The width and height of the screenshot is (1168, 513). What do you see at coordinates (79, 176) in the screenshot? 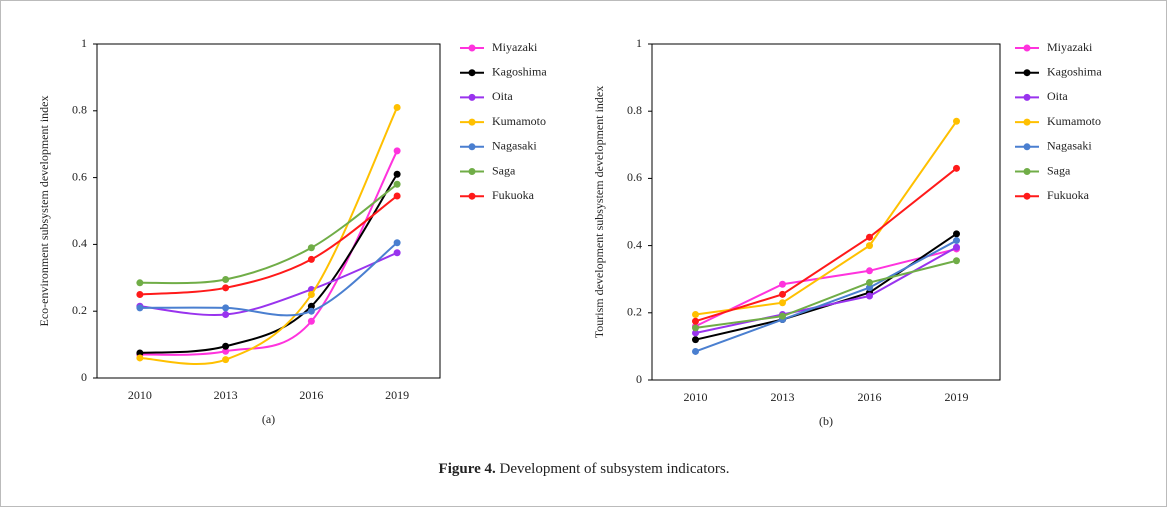
I see `y-tick-label: 0.6` at bounding box center [79, 176].